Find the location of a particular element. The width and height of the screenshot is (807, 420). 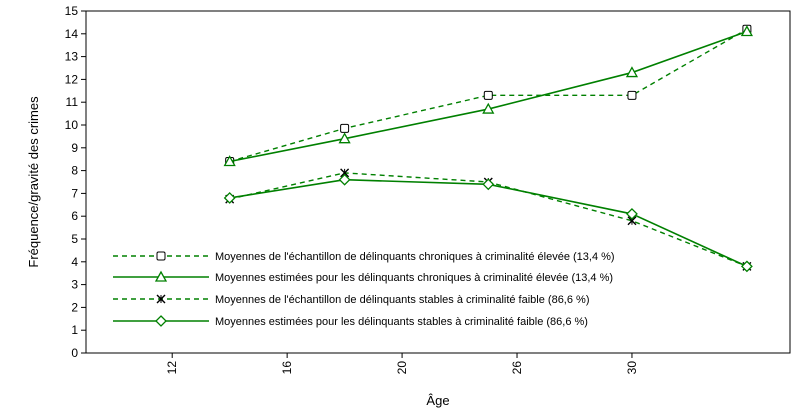

y-tick-label: 14 is located at coordinates (72, 34).